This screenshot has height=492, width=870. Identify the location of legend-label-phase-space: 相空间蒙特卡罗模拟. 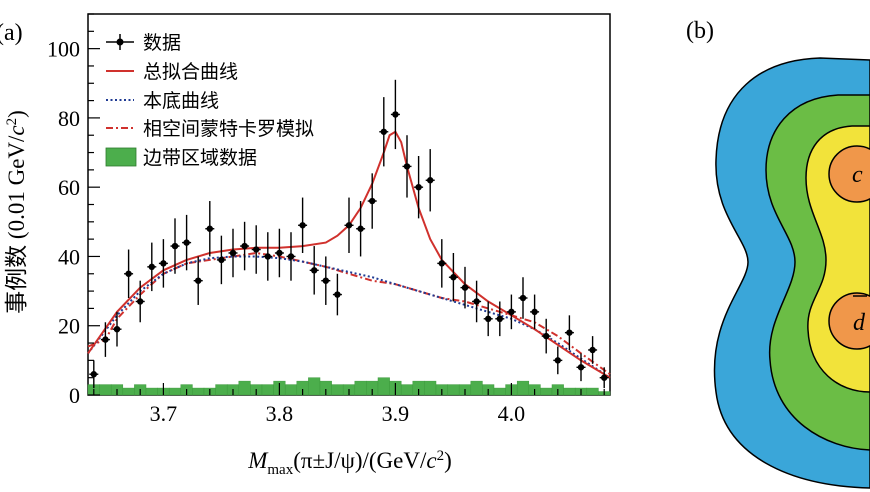
(228, 129).